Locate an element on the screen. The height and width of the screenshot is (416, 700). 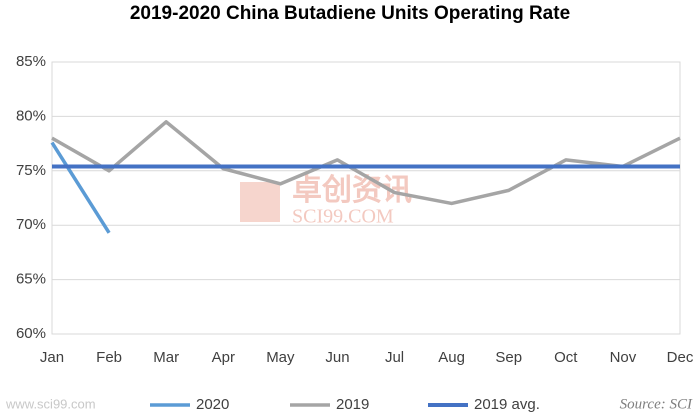
x-tick-label: Sep is located at coordinates (508, 357).